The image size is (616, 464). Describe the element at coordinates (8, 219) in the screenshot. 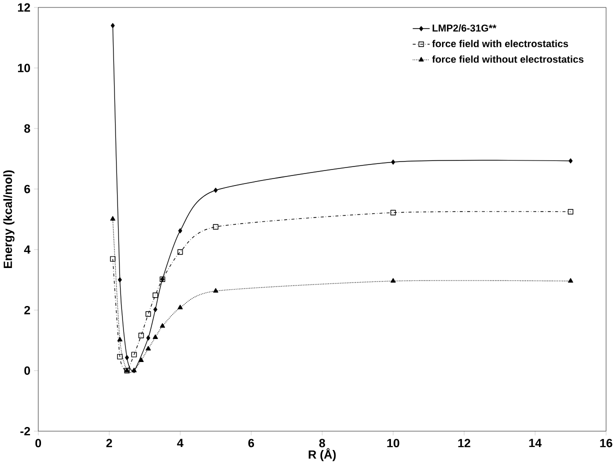

I see `y-axis-title: Energy (kcal/mol)` at that location.